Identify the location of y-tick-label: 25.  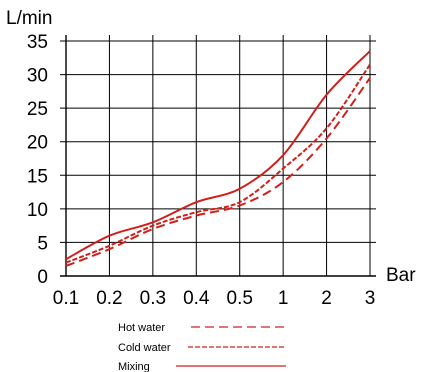
(37, 109).